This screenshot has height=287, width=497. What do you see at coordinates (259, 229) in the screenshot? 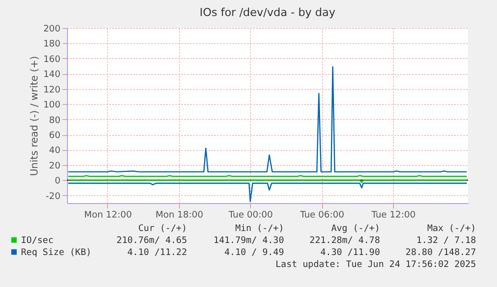
I see `text: Min (-/+)` at bounding box center [259, 229].